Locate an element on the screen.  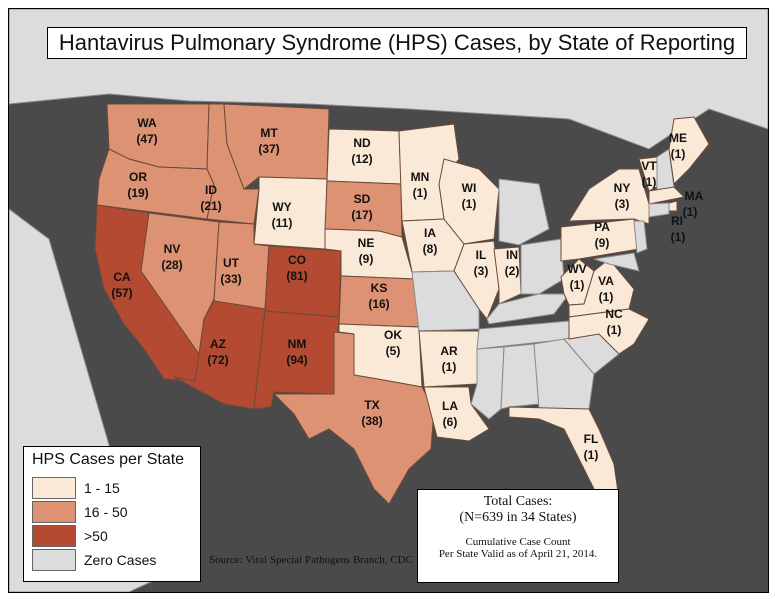
legend-item-high: >50 is located at coordinates (70, 536).